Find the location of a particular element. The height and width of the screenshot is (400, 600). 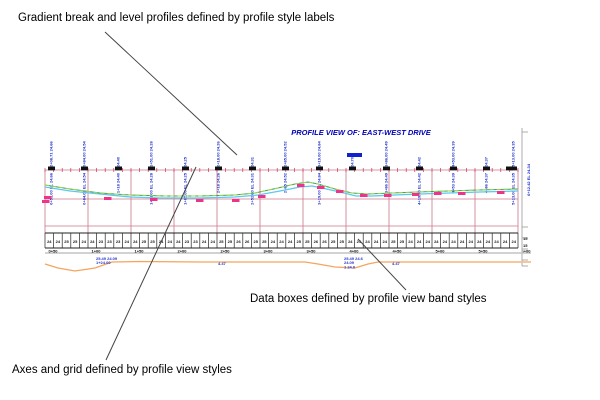

station-label-below: 5+13.00 EL 24.35 is located at coordinates (513, 188).